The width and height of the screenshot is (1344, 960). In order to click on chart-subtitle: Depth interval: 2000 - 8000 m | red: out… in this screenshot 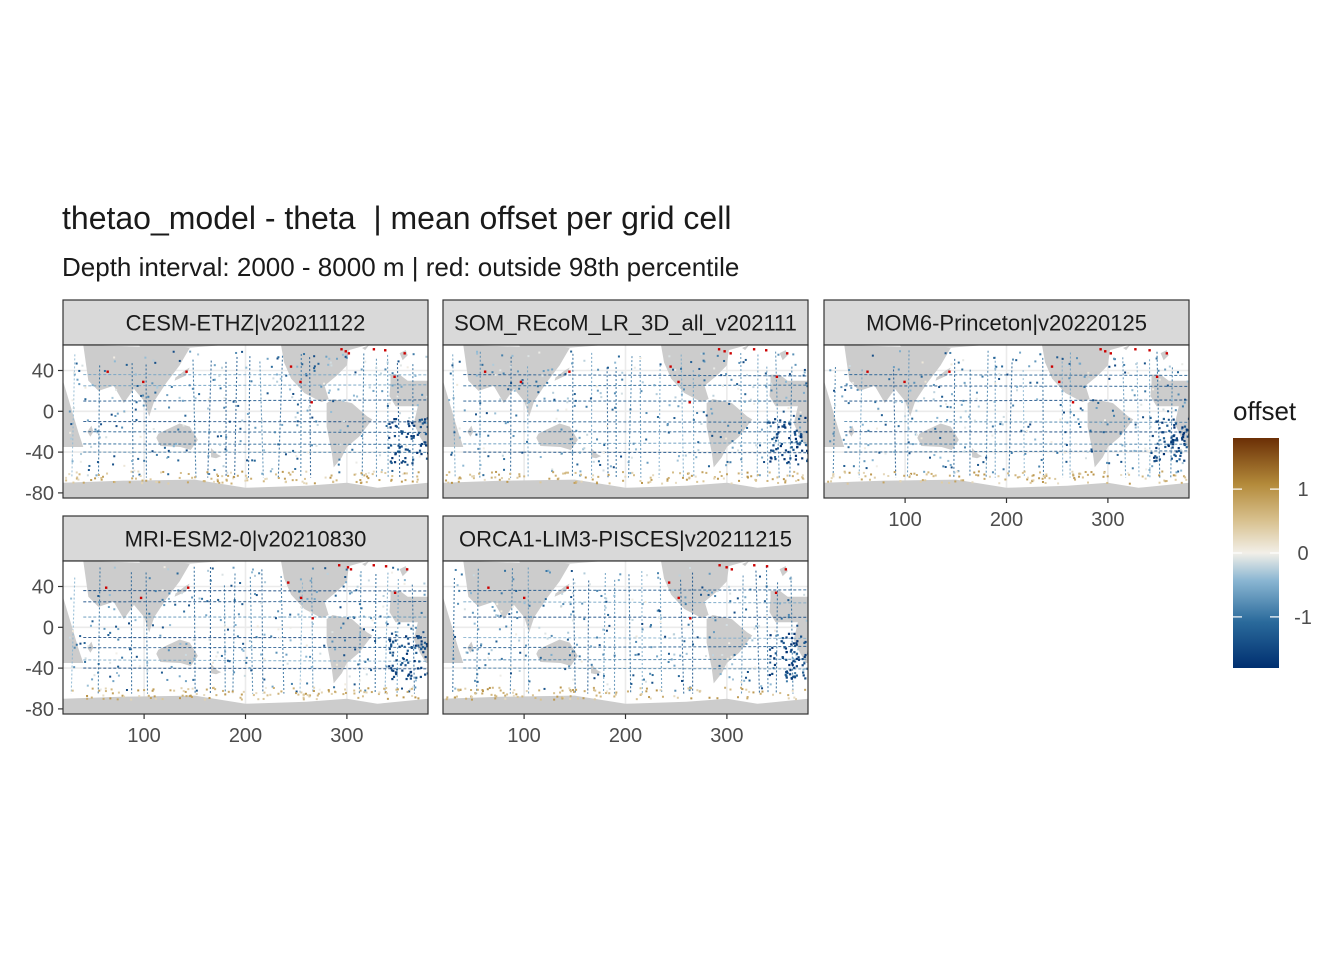, I will do `click(401, 267)`.